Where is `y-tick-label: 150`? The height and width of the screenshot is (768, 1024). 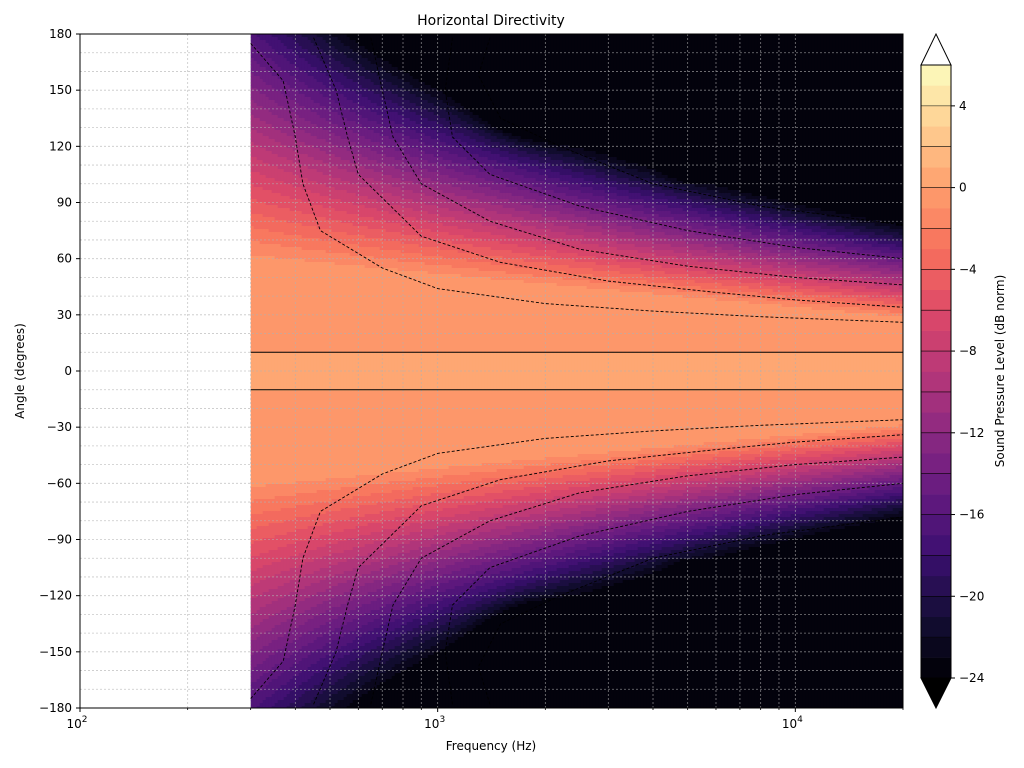 y-tick-label: 150 is located at coordinates (60, 90).